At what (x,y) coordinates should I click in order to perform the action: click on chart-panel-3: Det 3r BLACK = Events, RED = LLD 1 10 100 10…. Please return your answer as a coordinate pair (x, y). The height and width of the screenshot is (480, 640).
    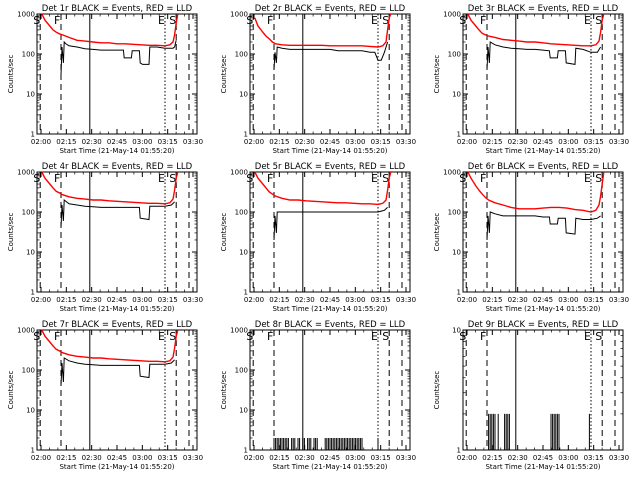
    Looking at the image, I should click on (531, 79).